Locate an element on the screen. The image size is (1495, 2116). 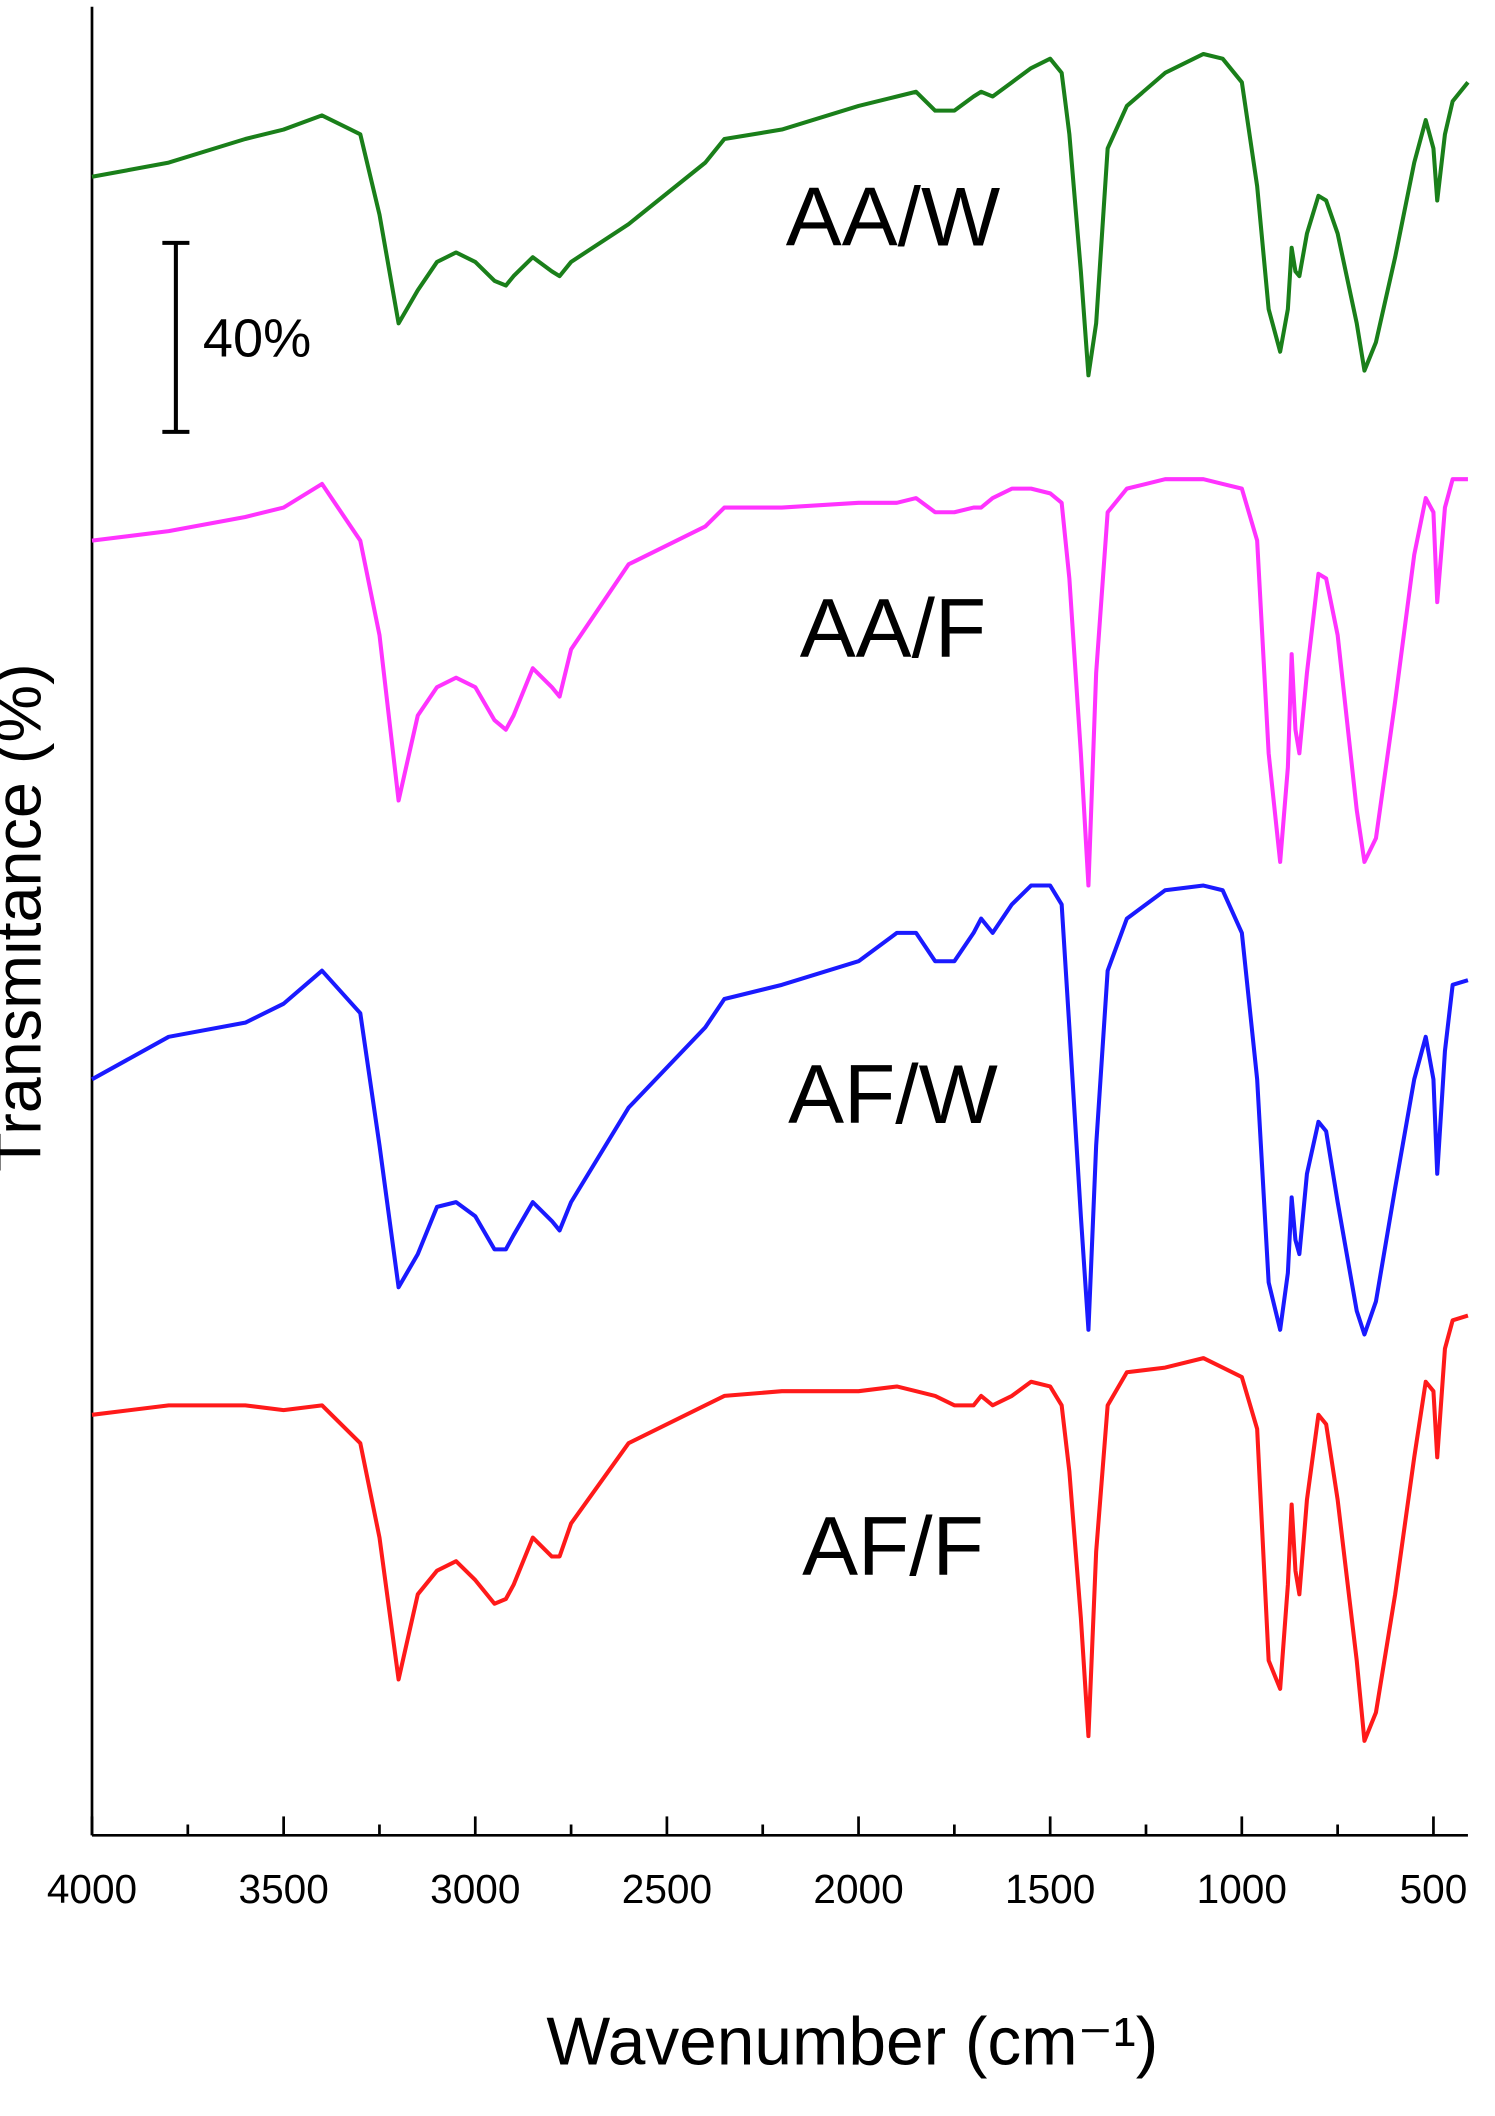
x-tick-label: 3500 is located at coordinates (284, 1889).